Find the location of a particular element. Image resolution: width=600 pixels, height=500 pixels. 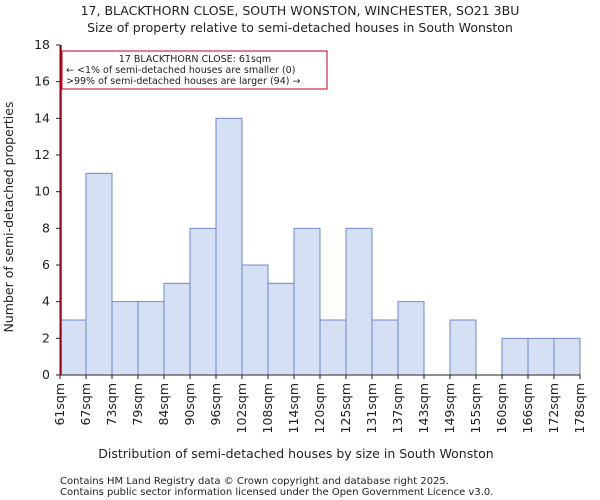

bar-108sqm is located at coordinates (281, 329).